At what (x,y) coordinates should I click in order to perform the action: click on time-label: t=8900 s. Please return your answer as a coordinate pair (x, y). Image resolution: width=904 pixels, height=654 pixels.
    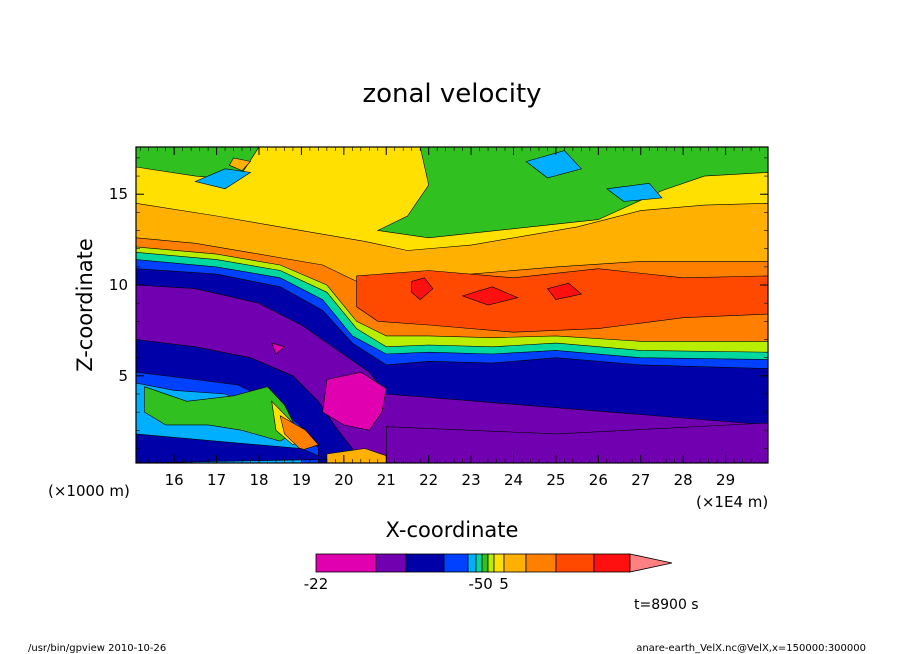
    Looking at the image, I should click on (666, 605).